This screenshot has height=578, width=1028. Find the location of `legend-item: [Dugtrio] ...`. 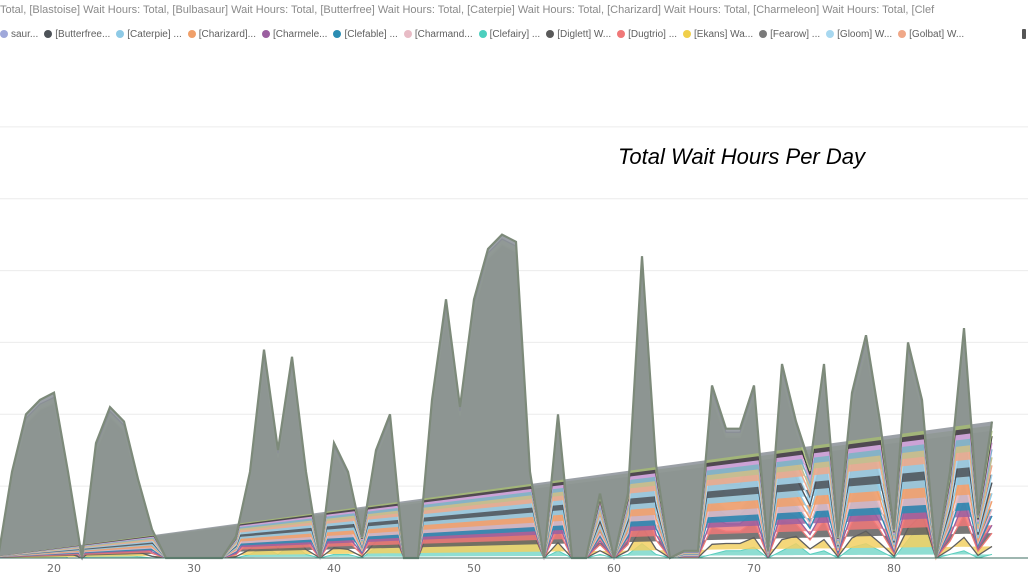

legend-item: [Dugtrio] ... is located at coordinates (647, 34).